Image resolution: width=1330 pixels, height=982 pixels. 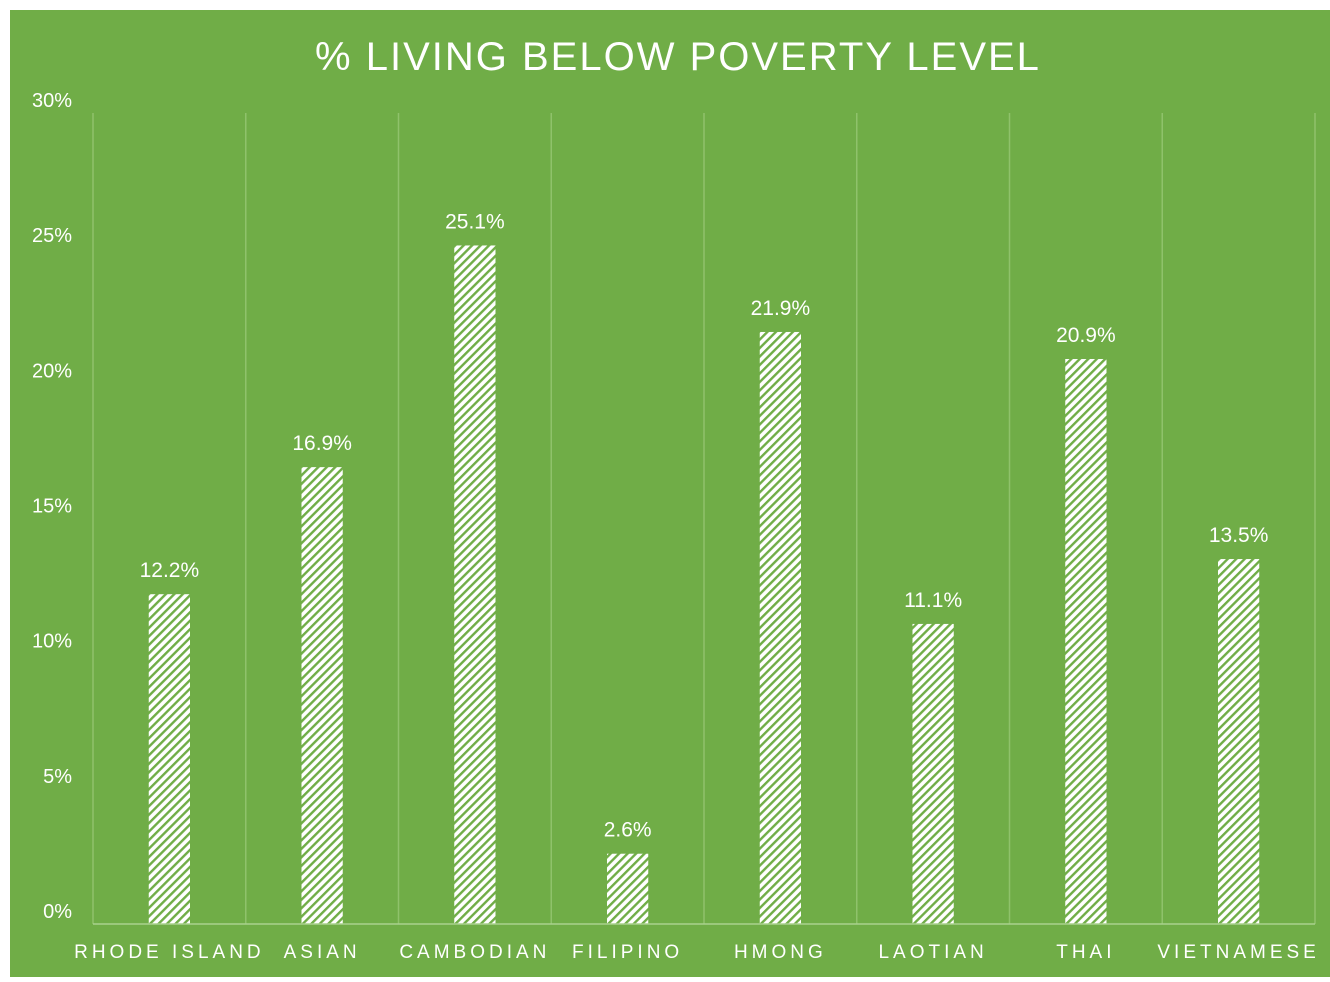 I want to click on x-tick-label: THAI, so click(x=1085, y=952).